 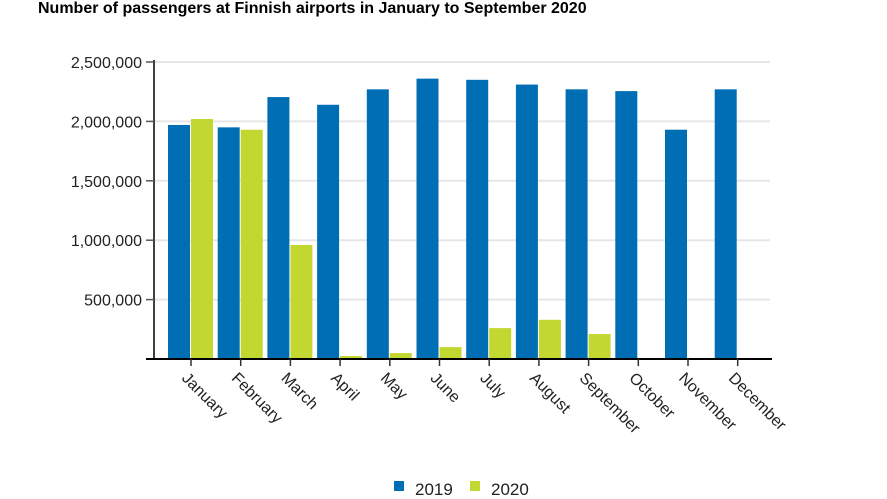 I want to click on bar-2020-march, so click(x=301, y=301).